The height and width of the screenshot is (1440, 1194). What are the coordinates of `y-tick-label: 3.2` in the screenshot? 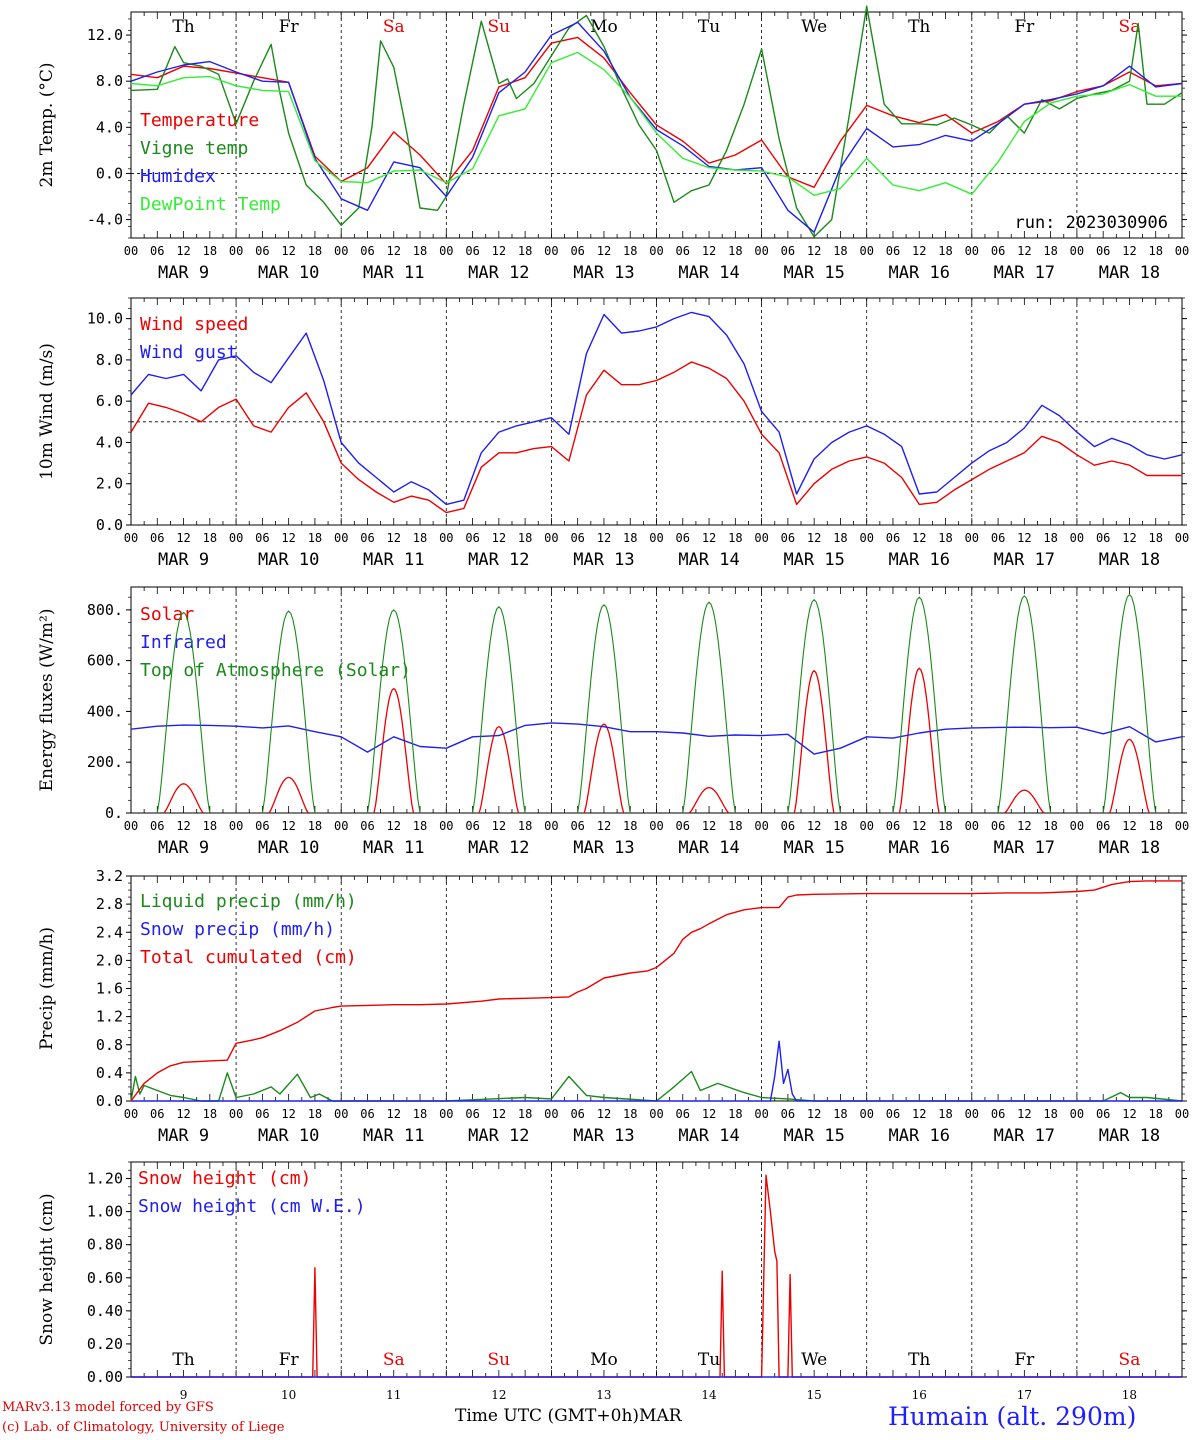 It's located at (109, 876).